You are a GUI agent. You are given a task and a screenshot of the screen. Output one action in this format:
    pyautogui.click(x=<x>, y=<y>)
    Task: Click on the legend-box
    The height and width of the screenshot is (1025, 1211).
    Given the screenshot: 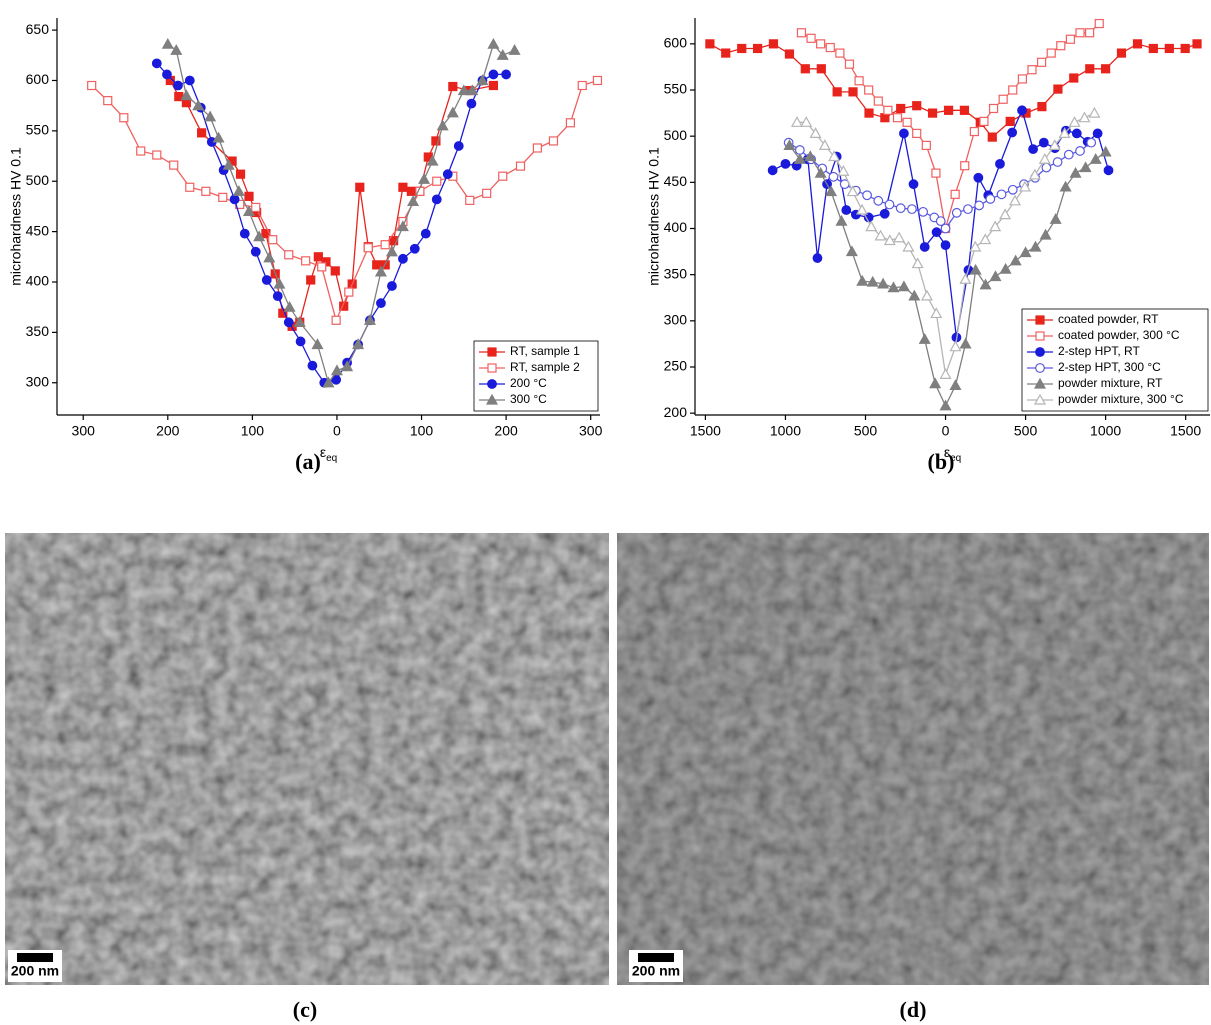 What is the action you would take?
    pyautogui.click(x=1115, y=360)
    